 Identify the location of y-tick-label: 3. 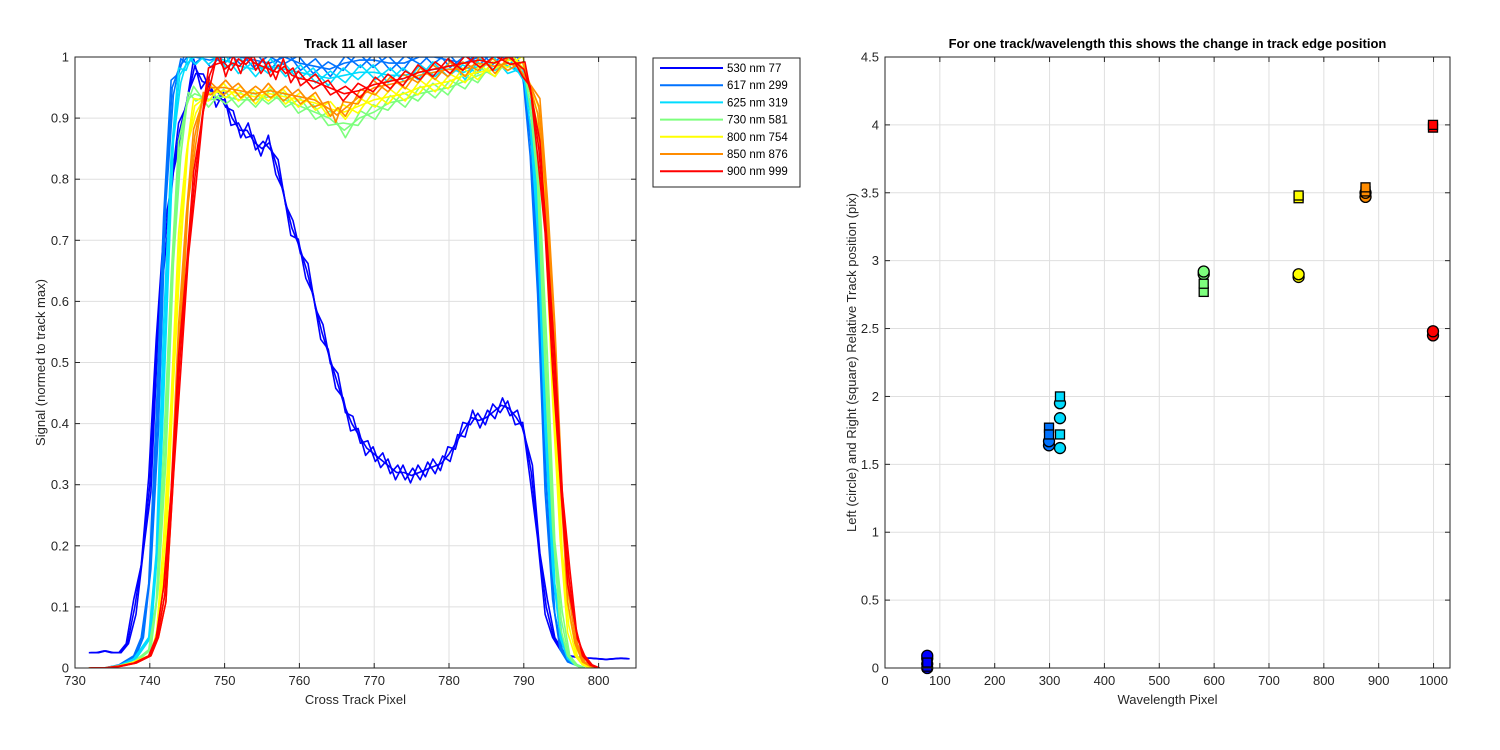
(875, 260).